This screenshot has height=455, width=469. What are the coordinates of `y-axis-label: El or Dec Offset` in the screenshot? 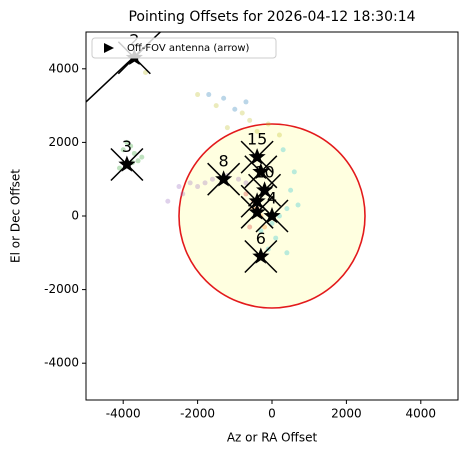 It's located at (16, 216).